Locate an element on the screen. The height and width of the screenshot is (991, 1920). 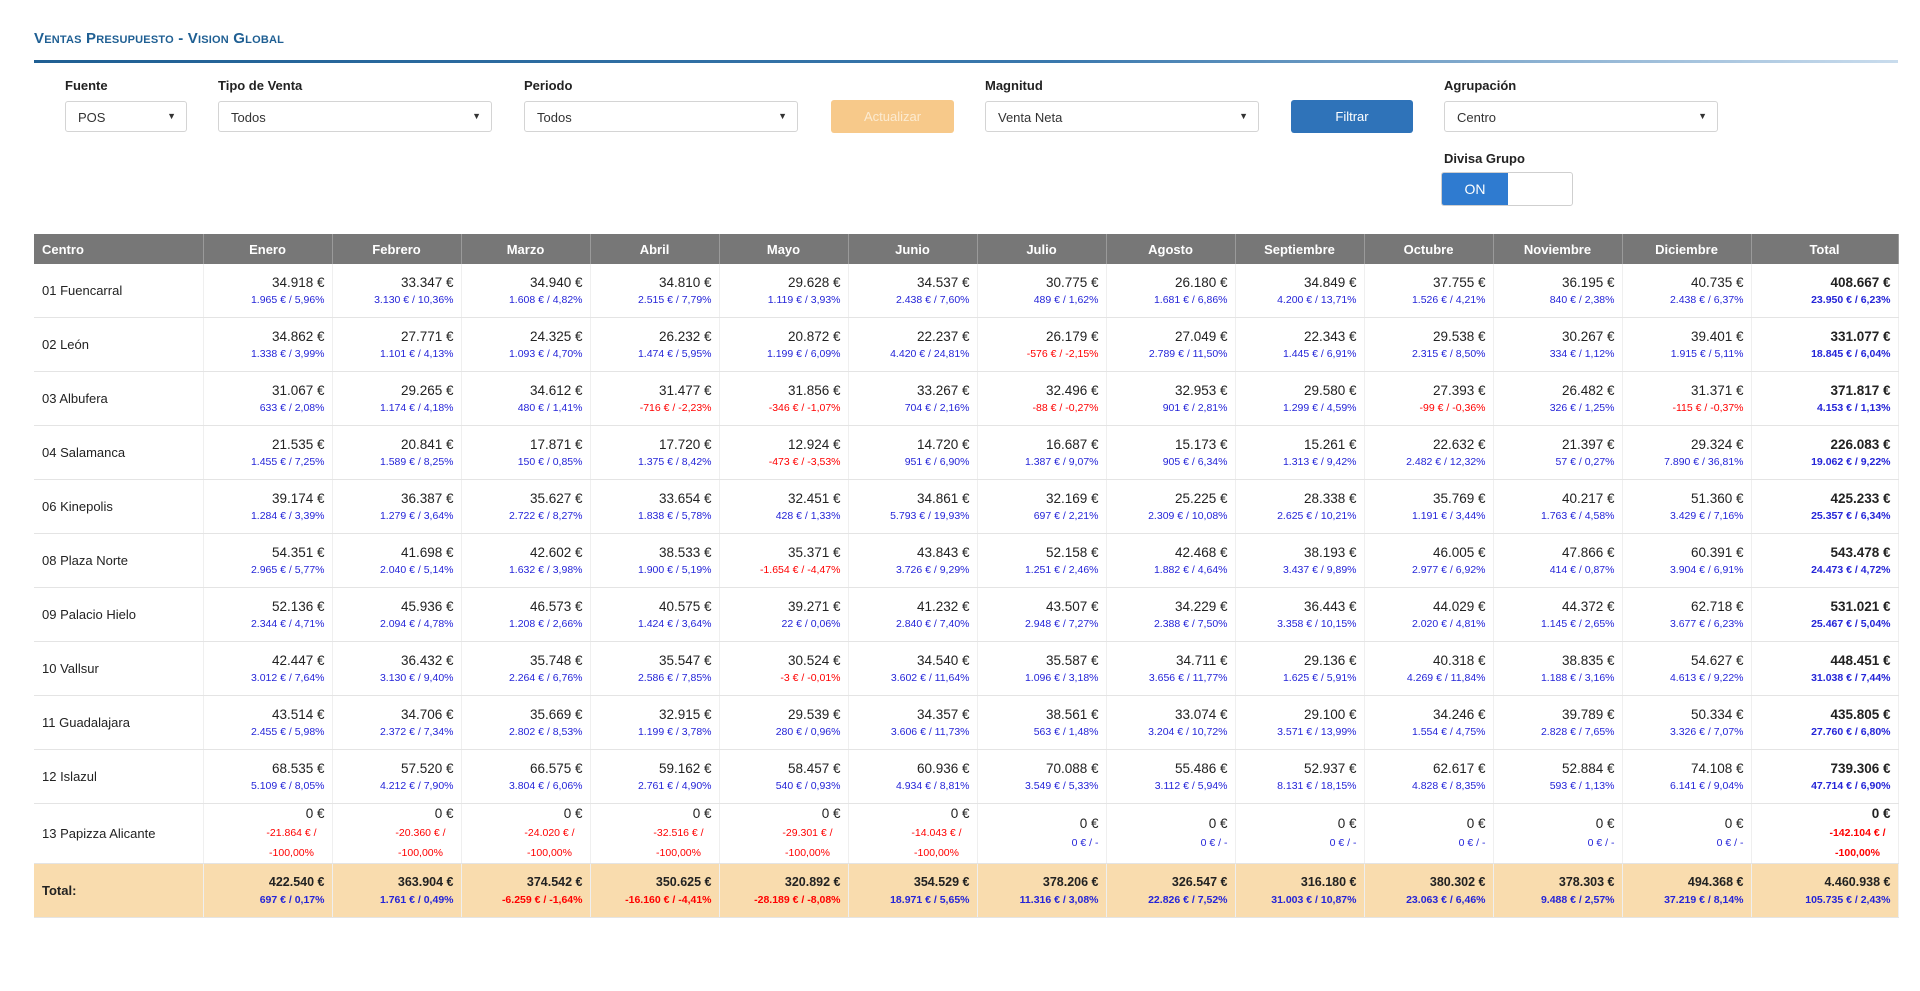
cell-value: 34.537 € is located at coordinates (943, 282).